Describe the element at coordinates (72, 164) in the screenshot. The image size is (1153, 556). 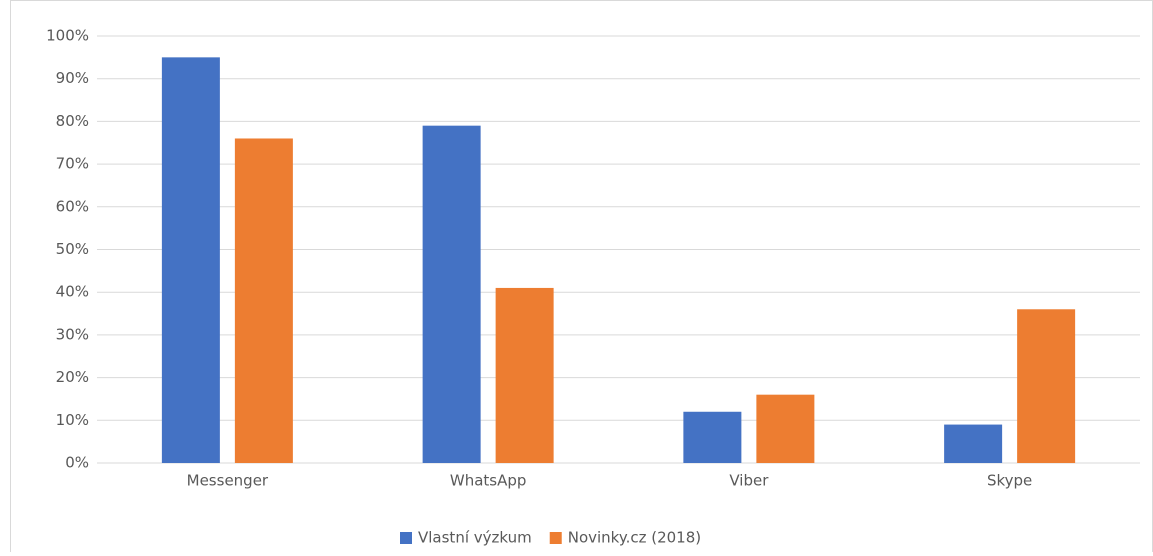
I see `y-tick-label: 70%` at that location.